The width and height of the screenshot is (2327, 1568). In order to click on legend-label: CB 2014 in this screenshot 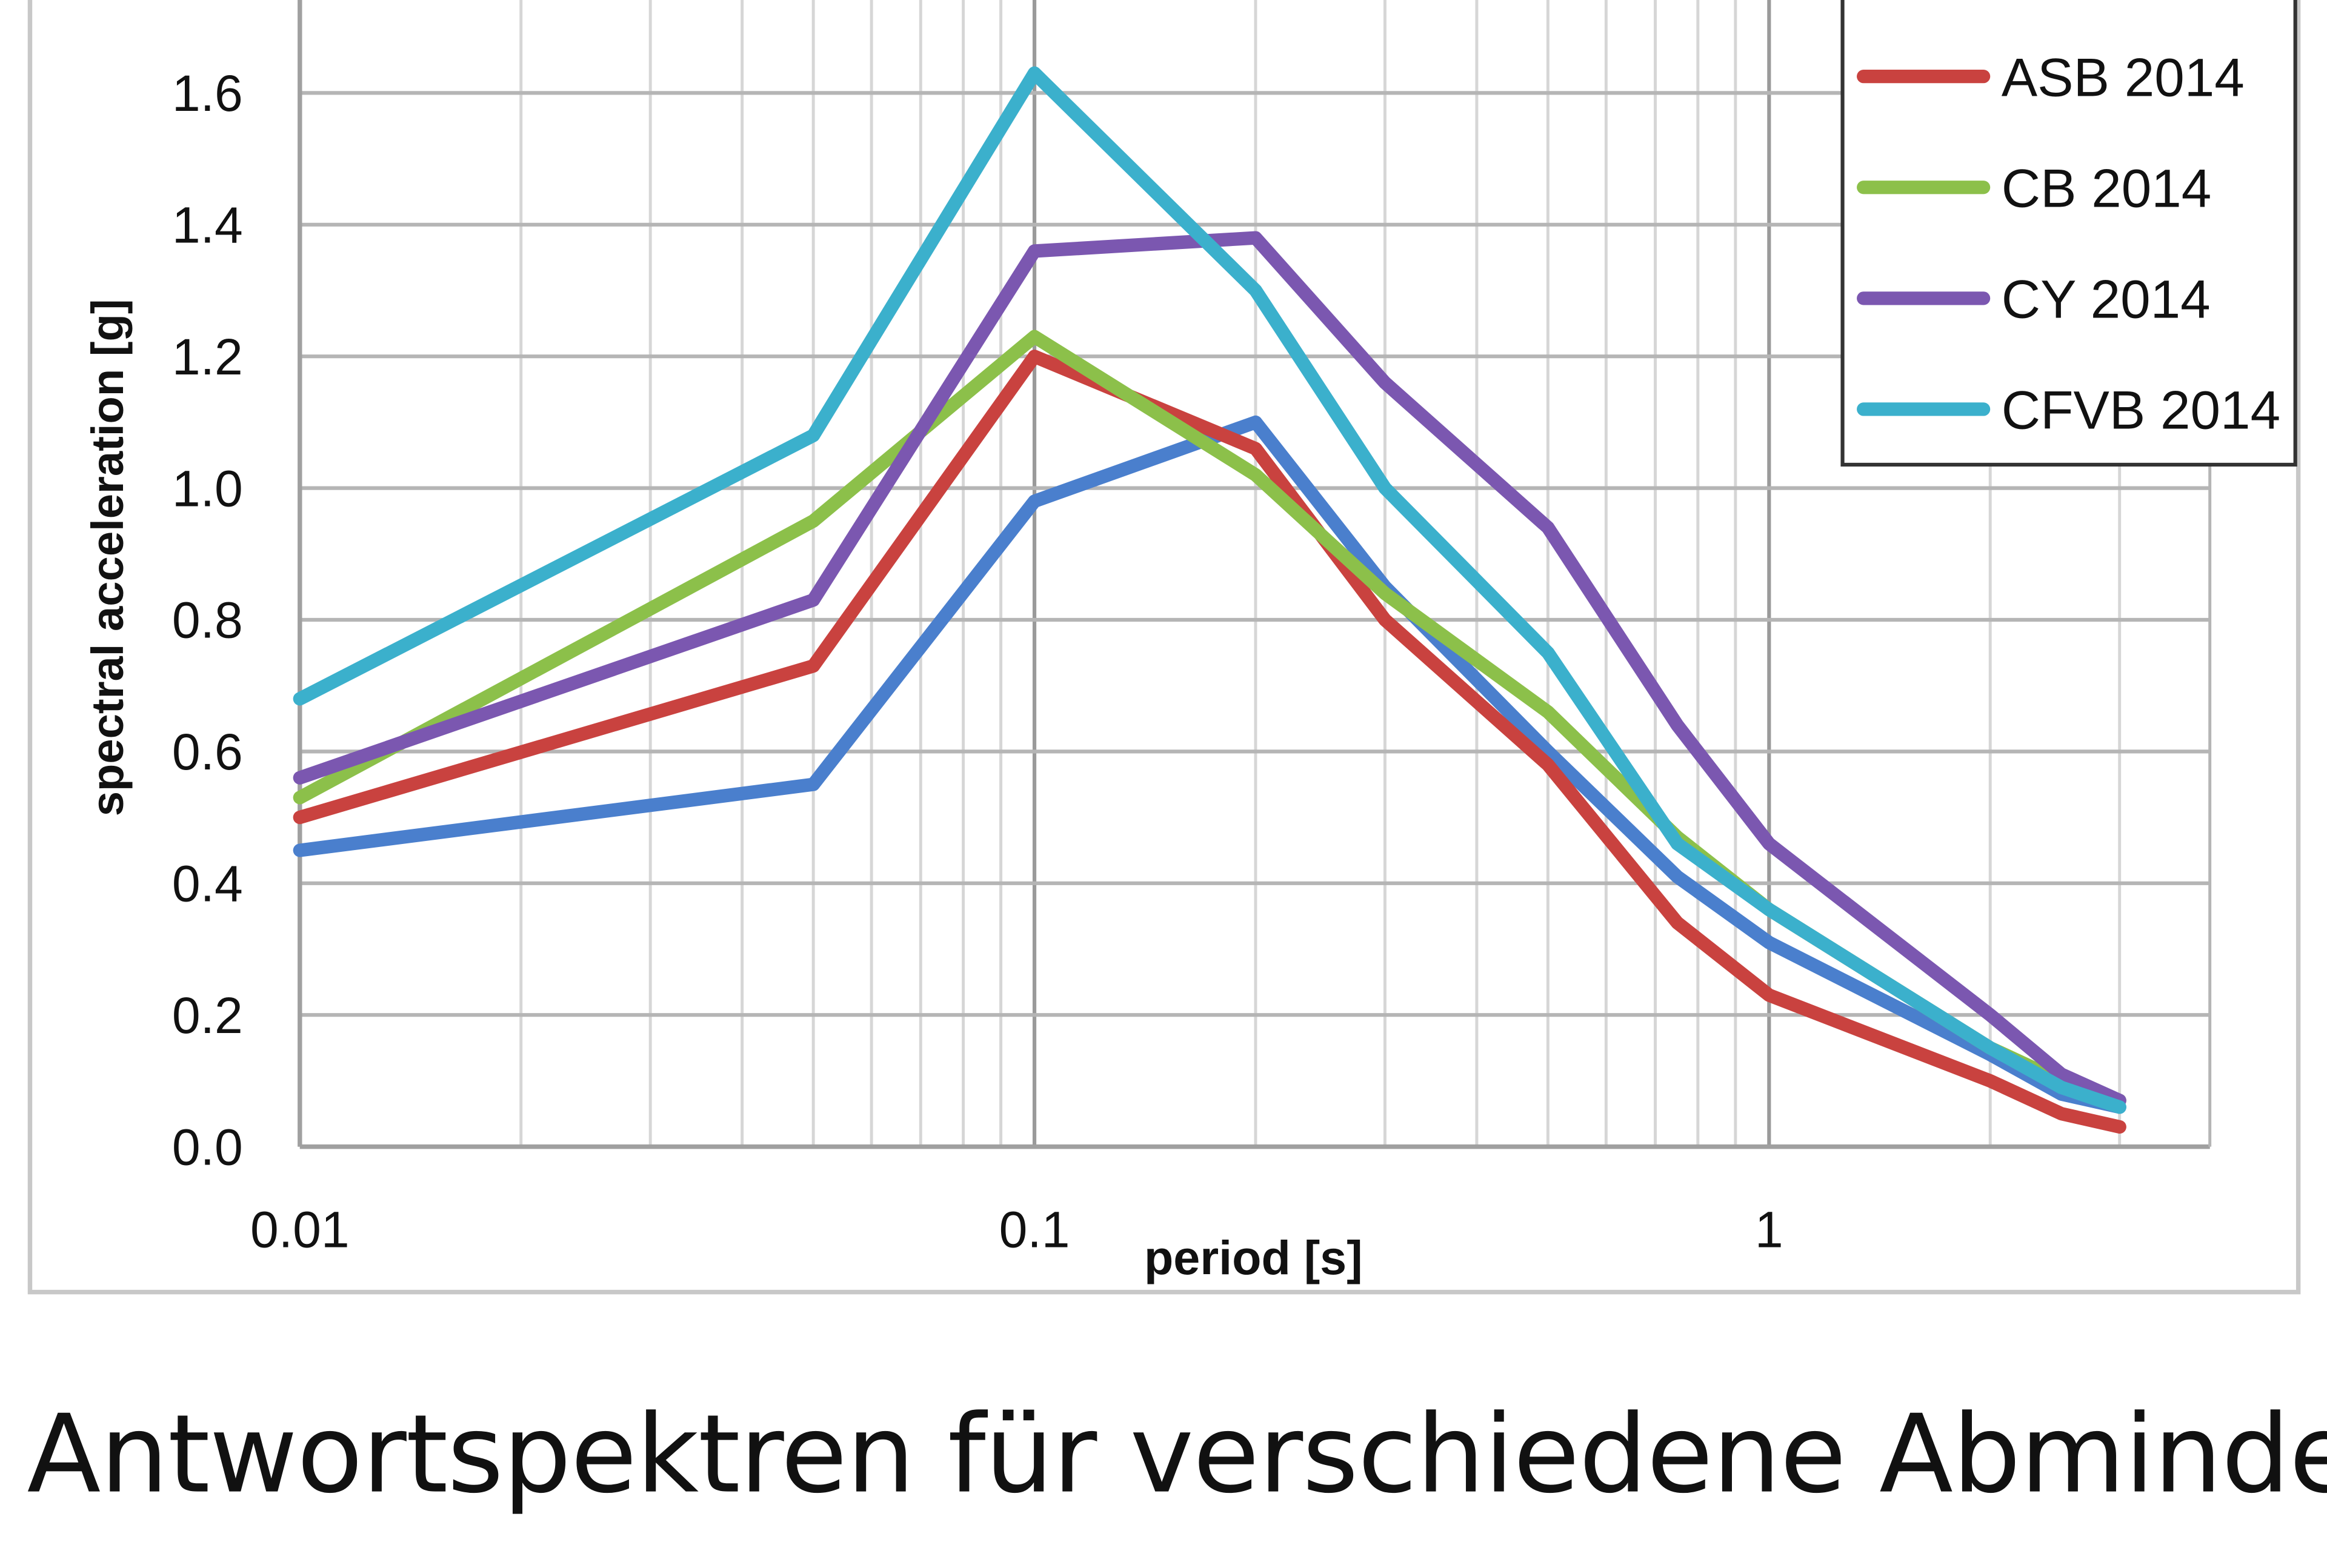, I will do `click(2107, 188)`.